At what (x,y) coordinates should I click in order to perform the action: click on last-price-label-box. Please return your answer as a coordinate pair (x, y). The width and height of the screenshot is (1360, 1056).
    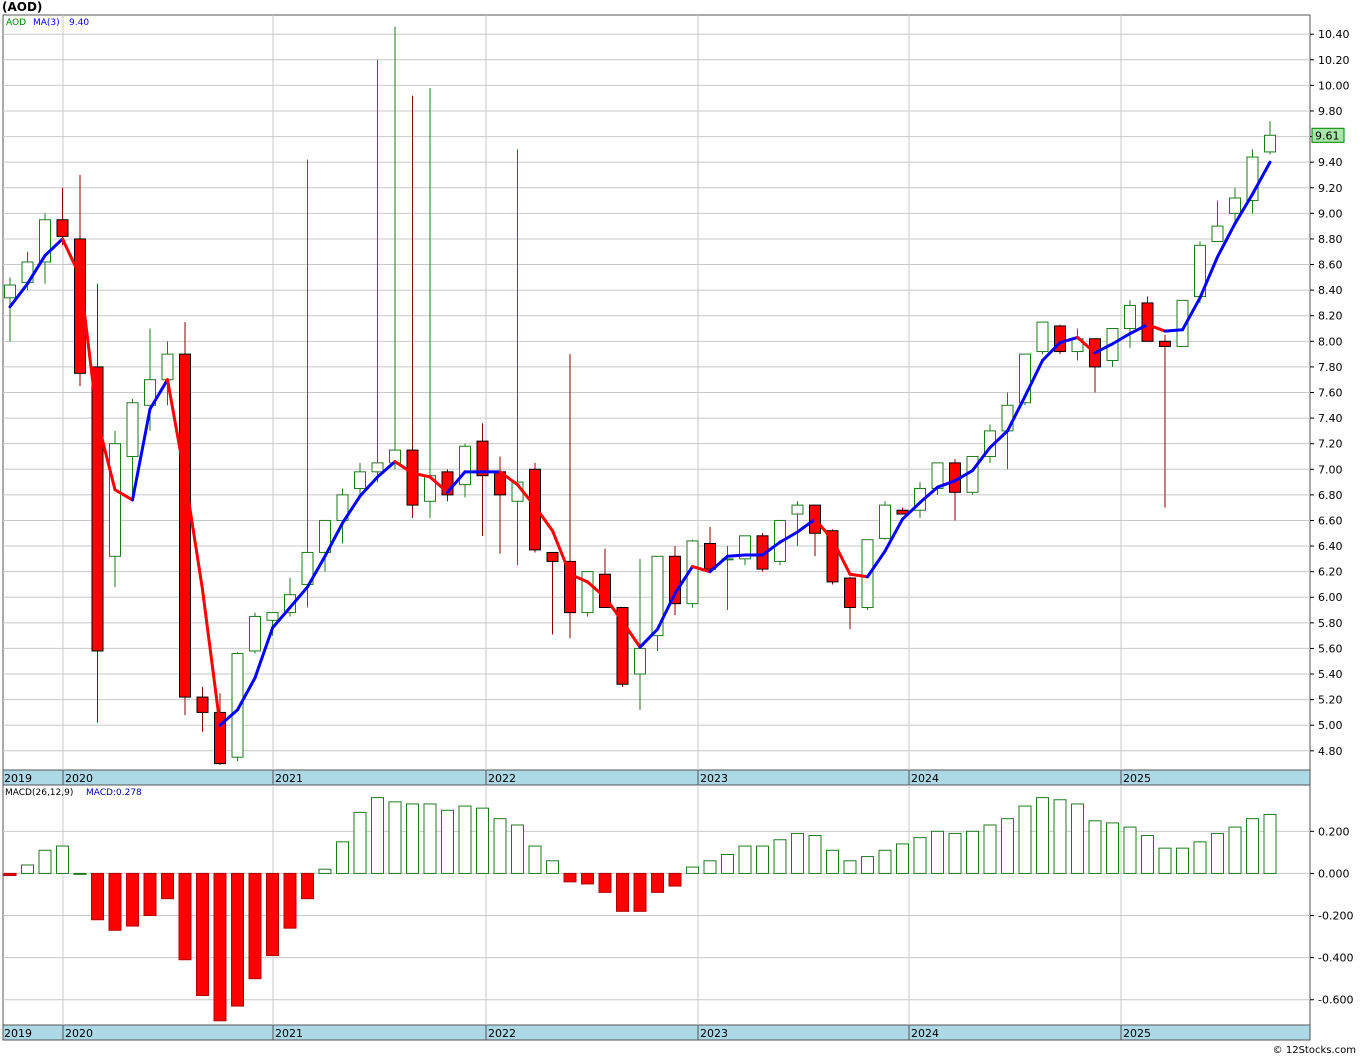
    Looking at the image, I should click on (1328, 135).